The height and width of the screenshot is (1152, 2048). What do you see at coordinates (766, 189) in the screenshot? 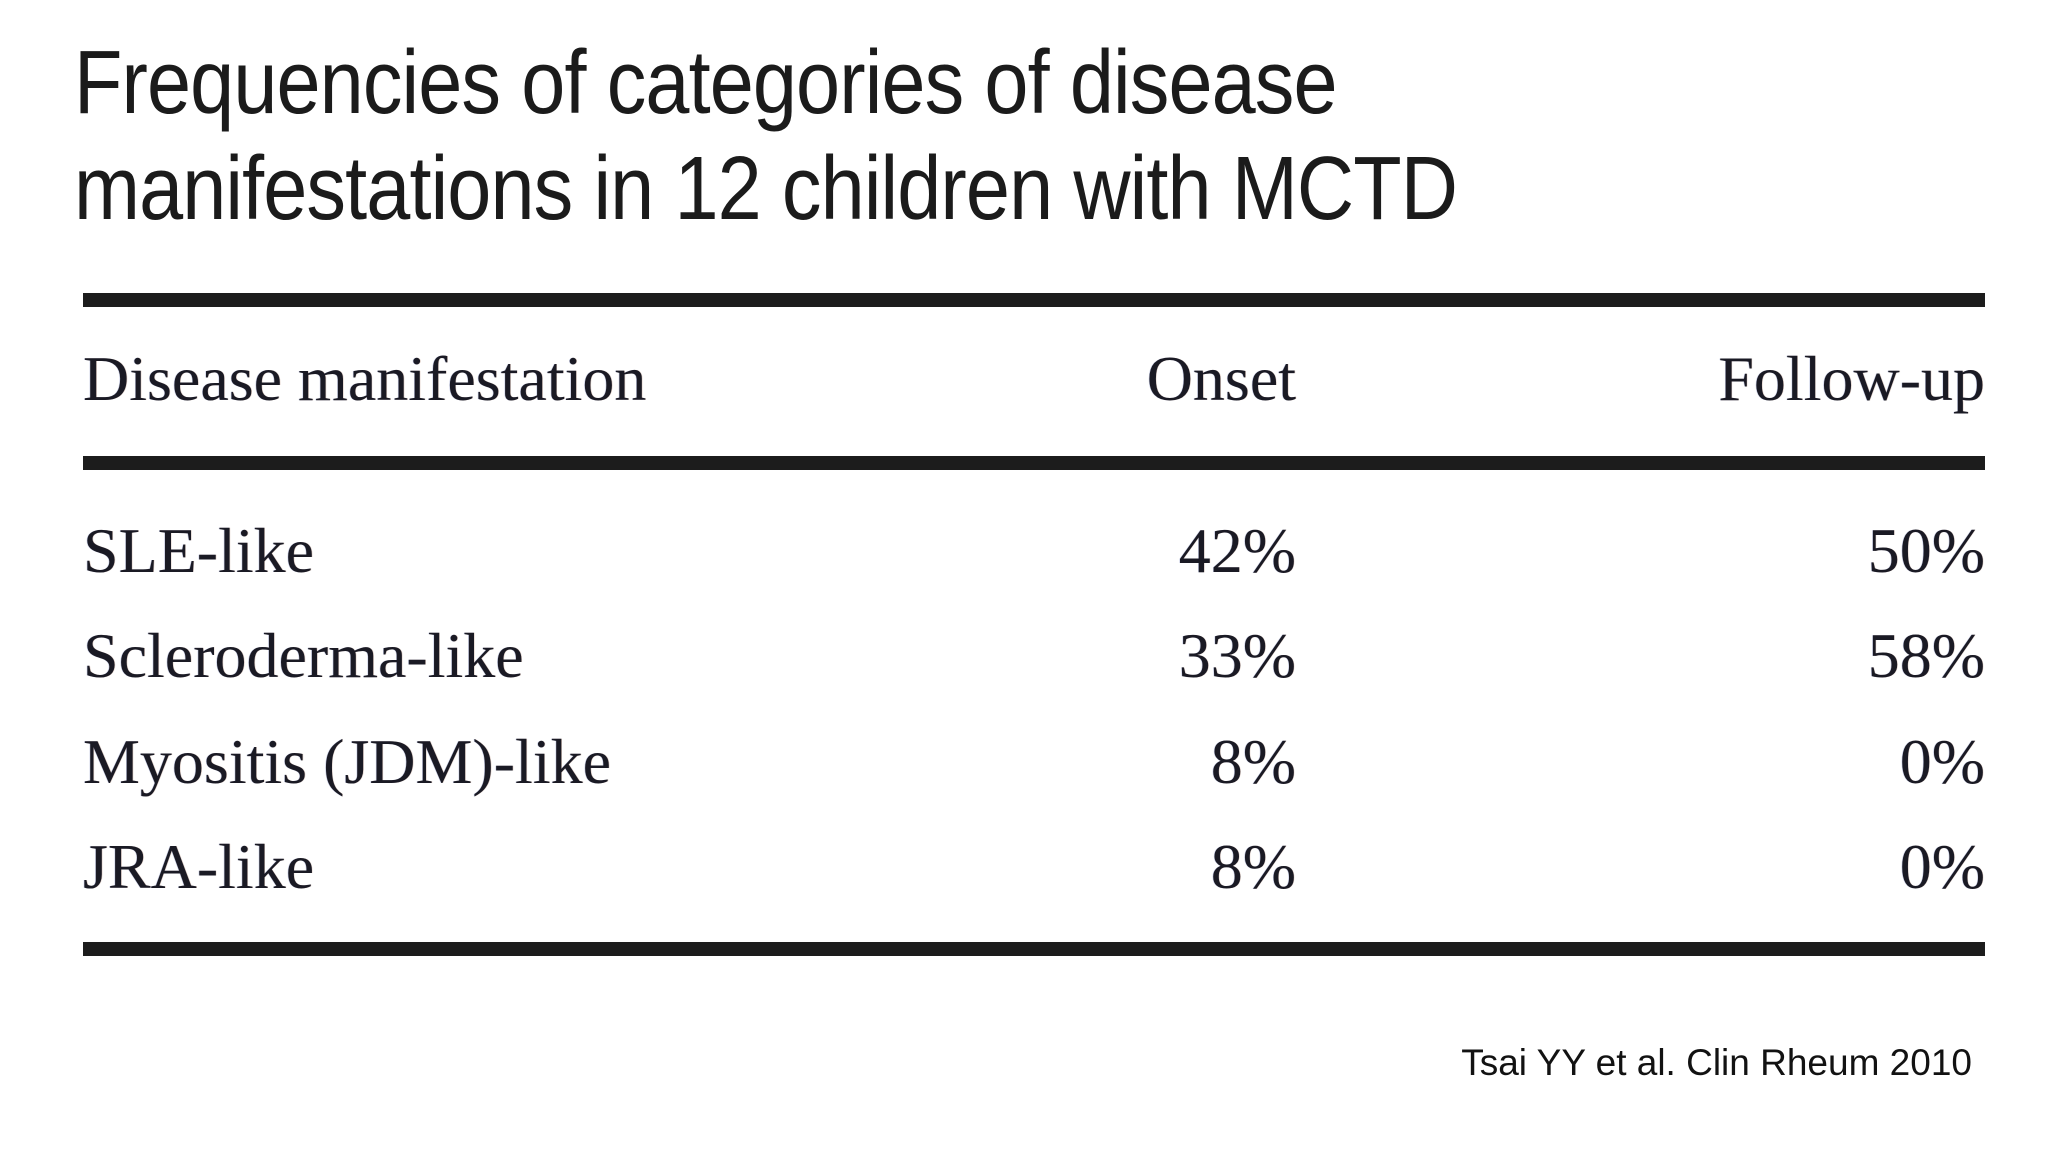
I see `title-line-2: manifestations in 12 children with MCTD` at bounding box center [766, 189].